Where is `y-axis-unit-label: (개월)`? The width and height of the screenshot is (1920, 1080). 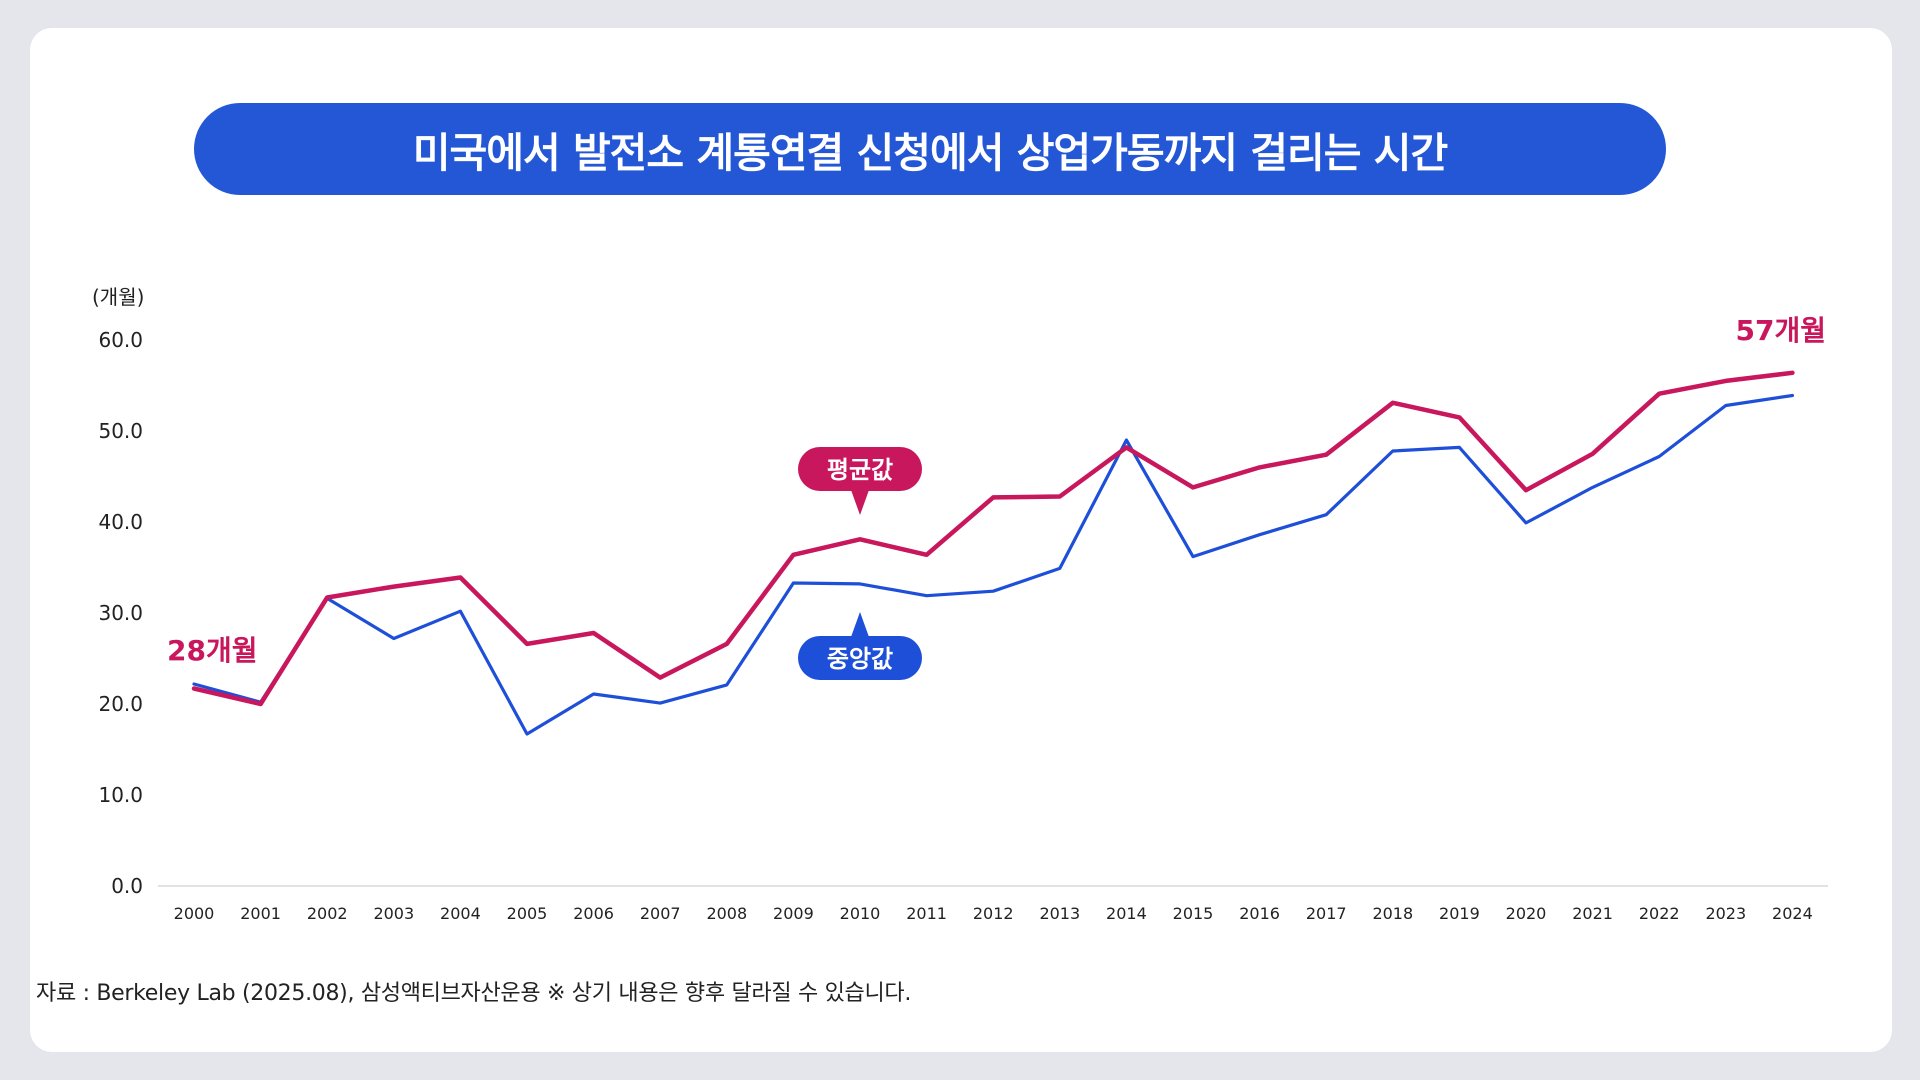
y-axis-unit-label: (개월) is located at coordinates (118, 297).